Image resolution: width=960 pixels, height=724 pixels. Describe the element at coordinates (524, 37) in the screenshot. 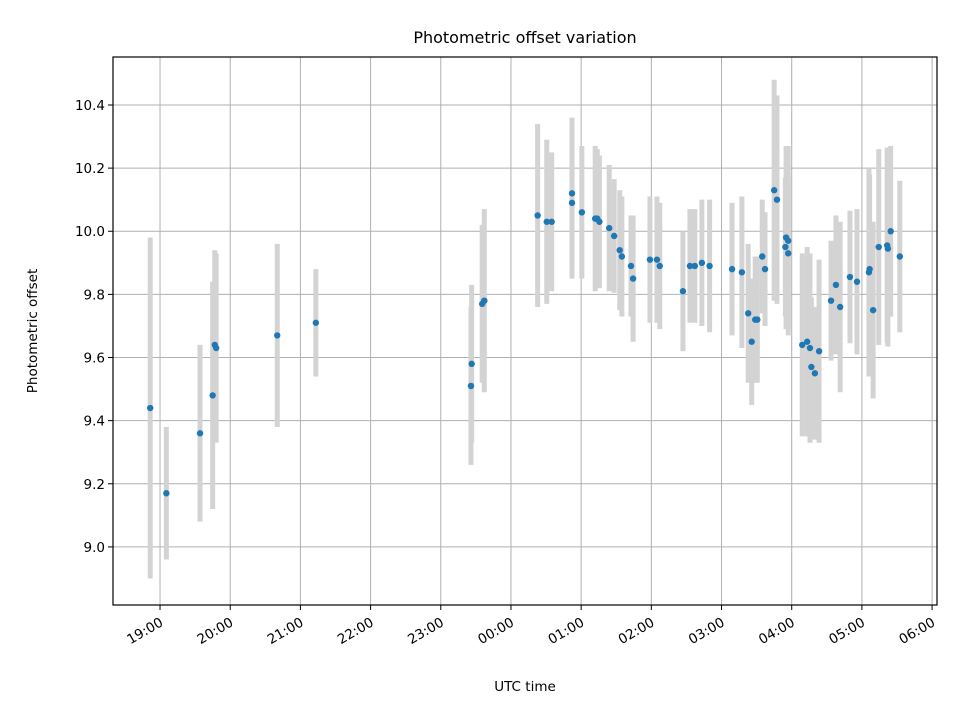

I see `chart-title: Photometric offset variation` at that location.